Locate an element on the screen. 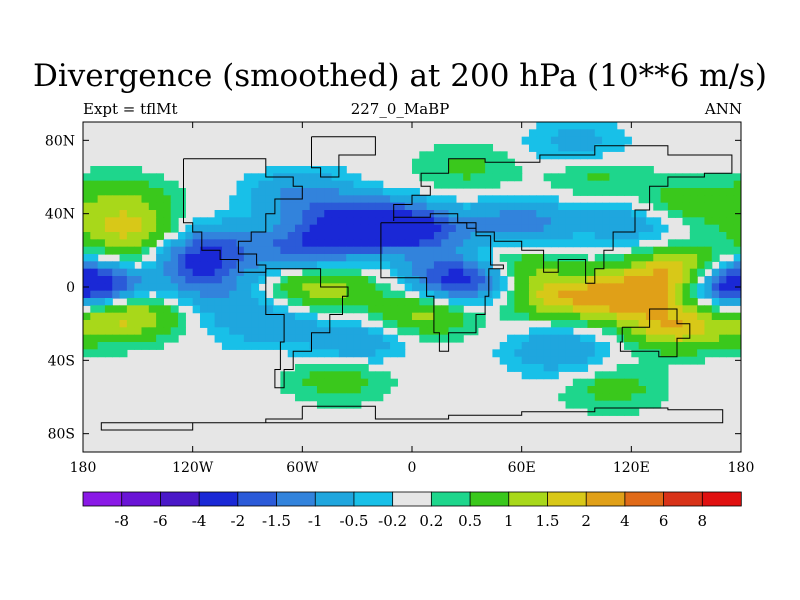  coastline is located at coordinates (412, 418).